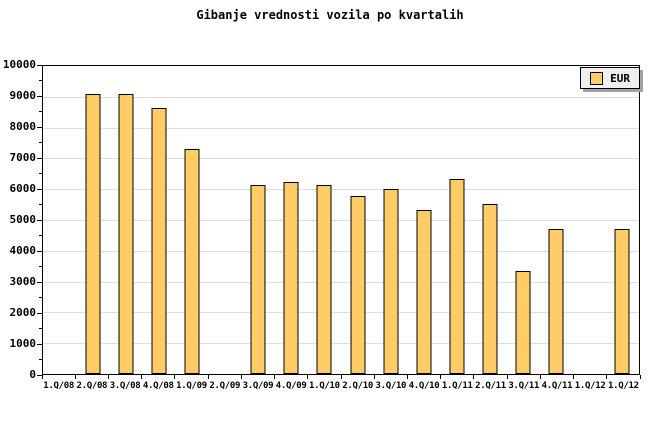 The image size is (660, 440). Describe the element at coordinates (597, 78) in the screenshot. I see `legend-swatch-icon` at that location.